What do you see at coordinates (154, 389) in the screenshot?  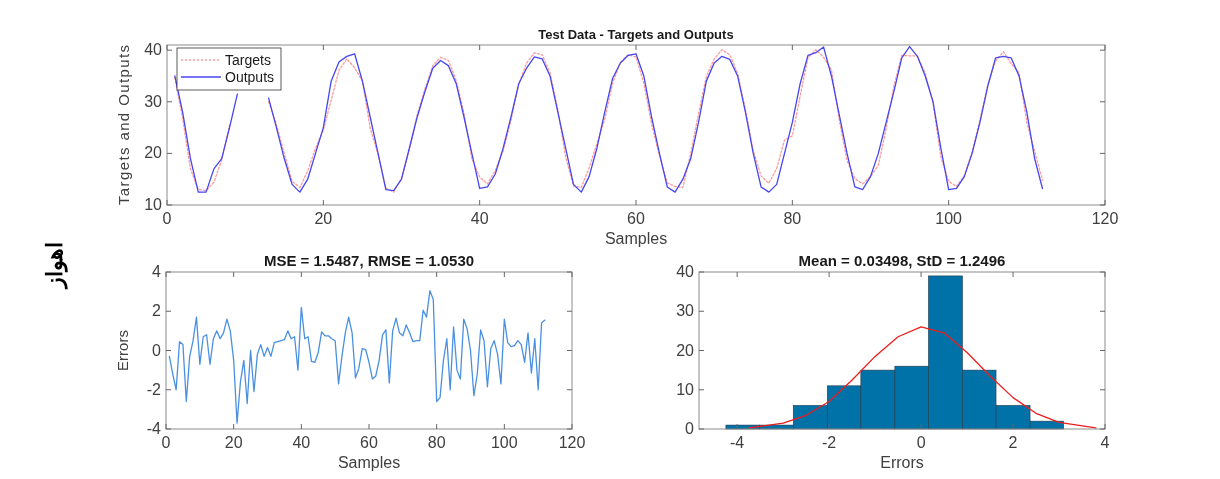 I see `y-tick-label: -2` at bounding box center [154, 389].